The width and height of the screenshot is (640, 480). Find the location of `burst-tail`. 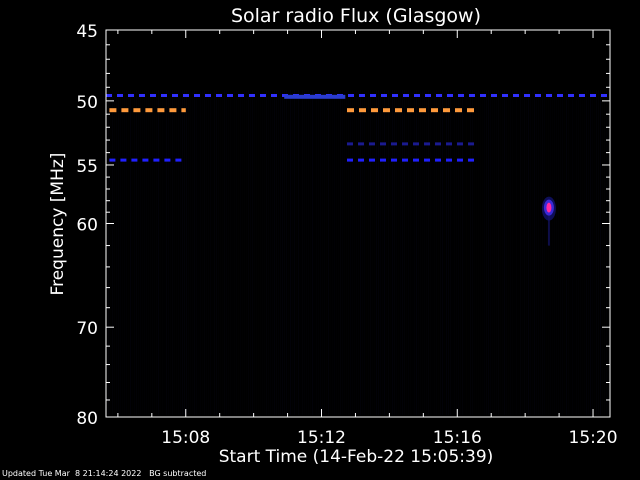

burst-tail is located at coordinates (548, 230).